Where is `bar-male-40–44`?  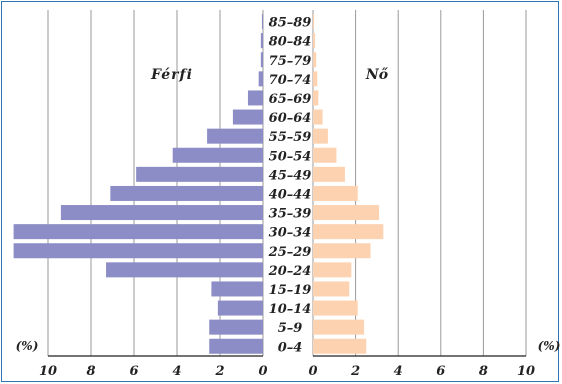 bar-male-40–44 is located at coordinates (186, 193).